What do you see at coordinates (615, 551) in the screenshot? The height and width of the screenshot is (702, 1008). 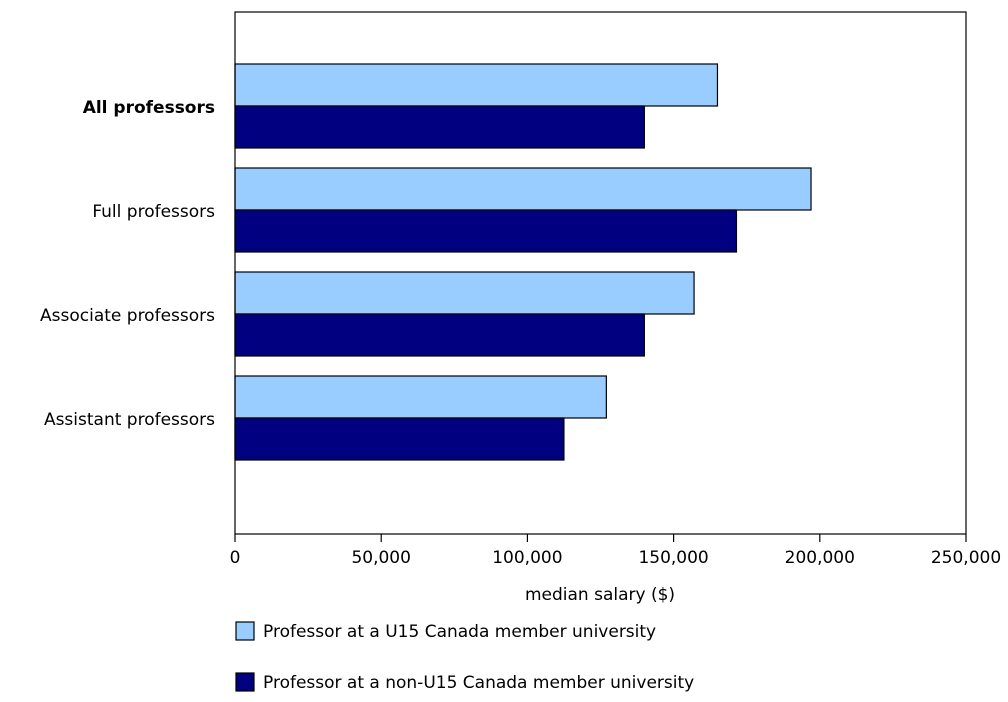 I see `x-axis-ticks: 0 50,000 100,000 150,000 200,000 250,000` at bounding box center [615, 551].